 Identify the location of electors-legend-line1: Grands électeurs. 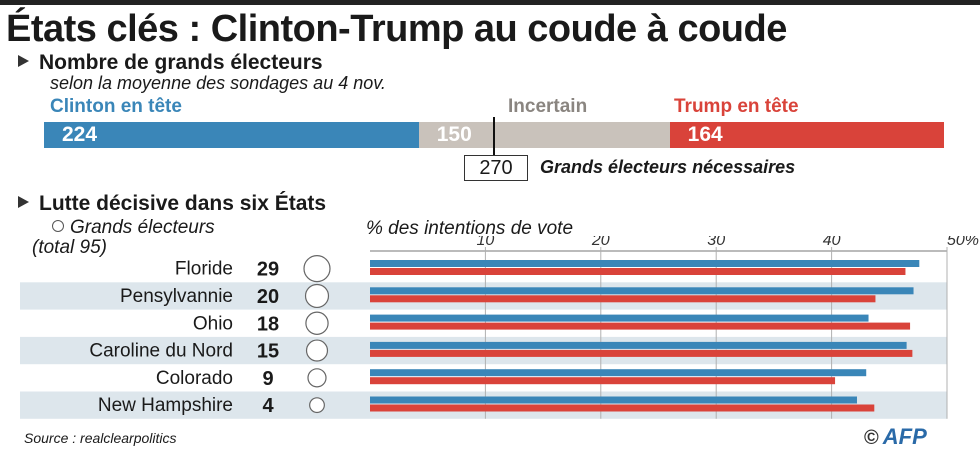
(142, 227).